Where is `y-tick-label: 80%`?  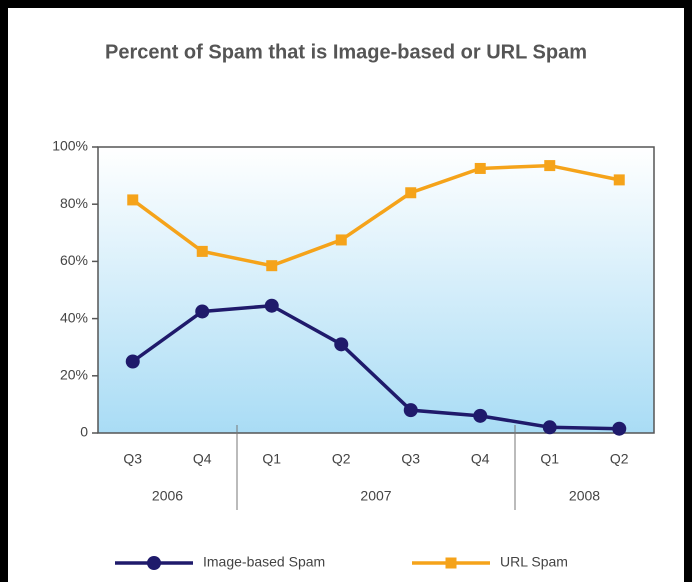 y-tick-label: 80% is located at coordinates (74, 203).